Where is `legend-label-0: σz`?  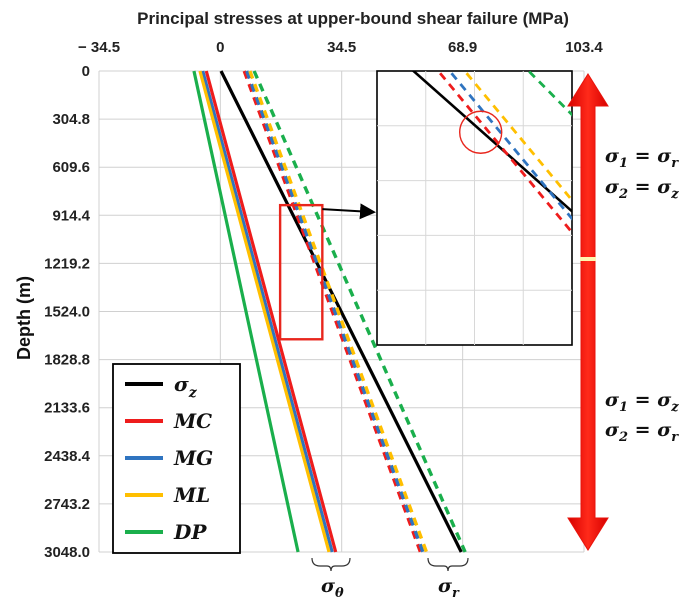
legend-label-0: σz is located at coordinates (186, 386).